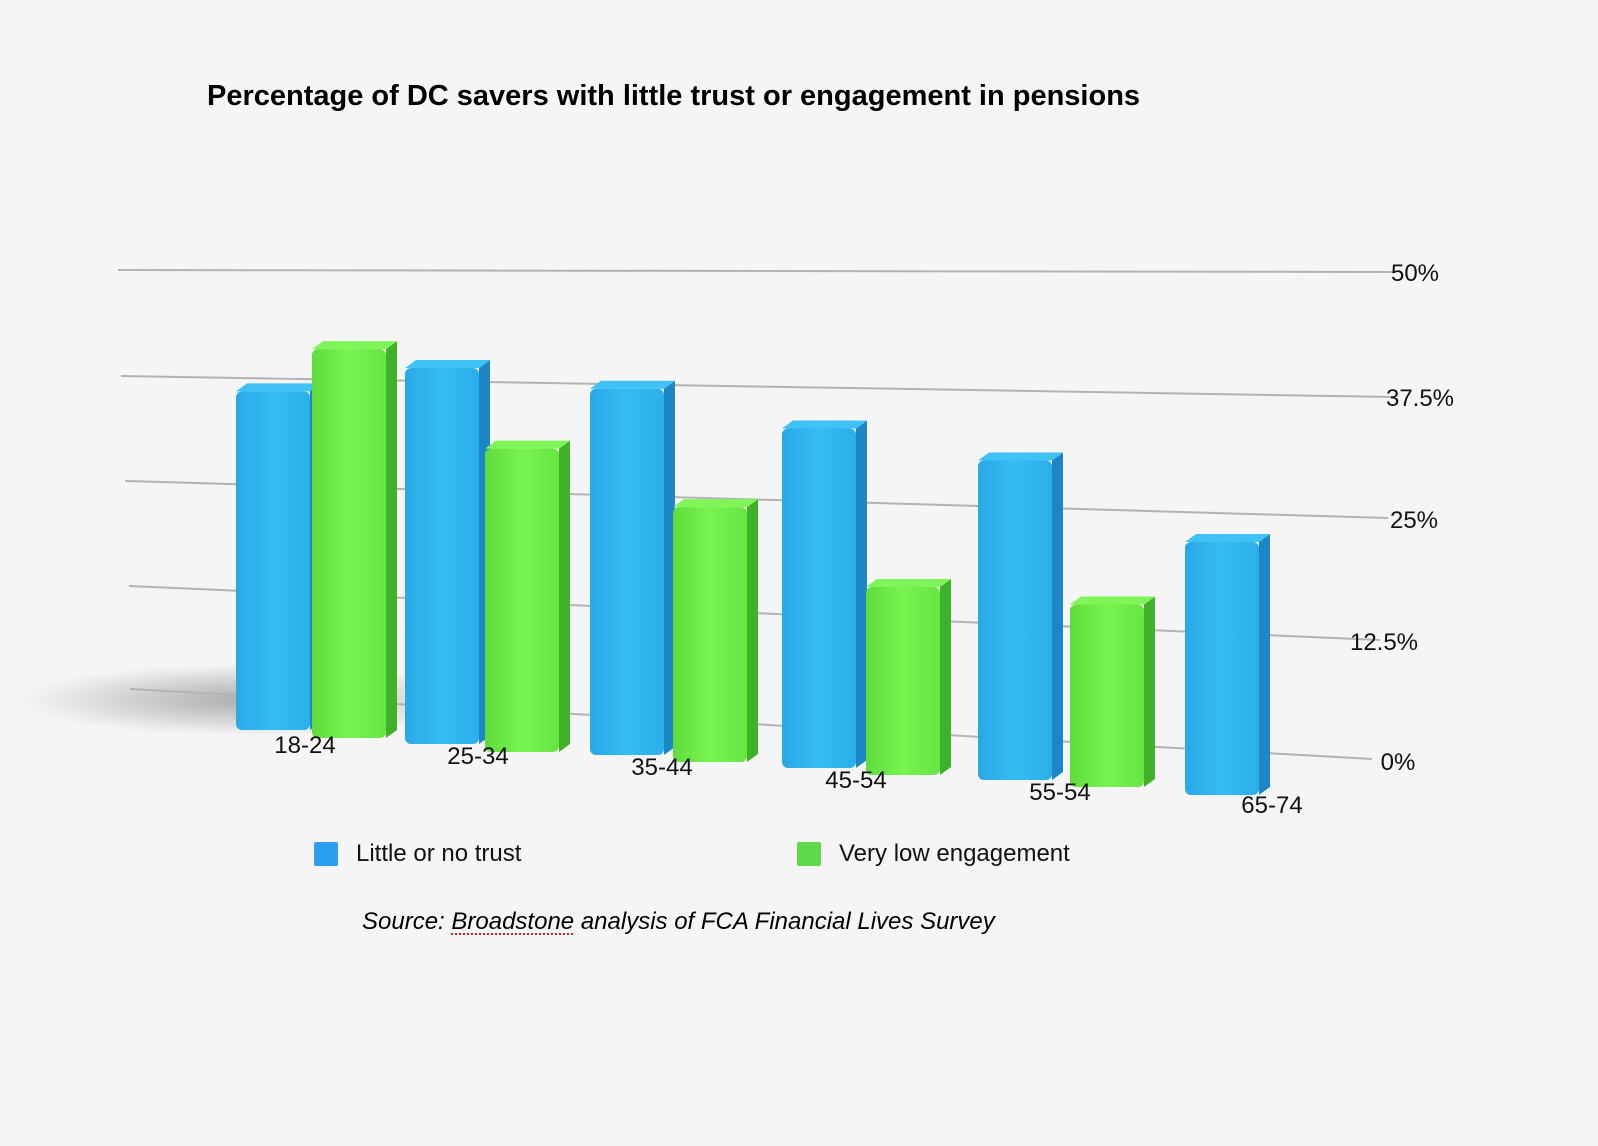  I want to click on chart-legend: Little or no trust Very low engagement, so click(799, 860).